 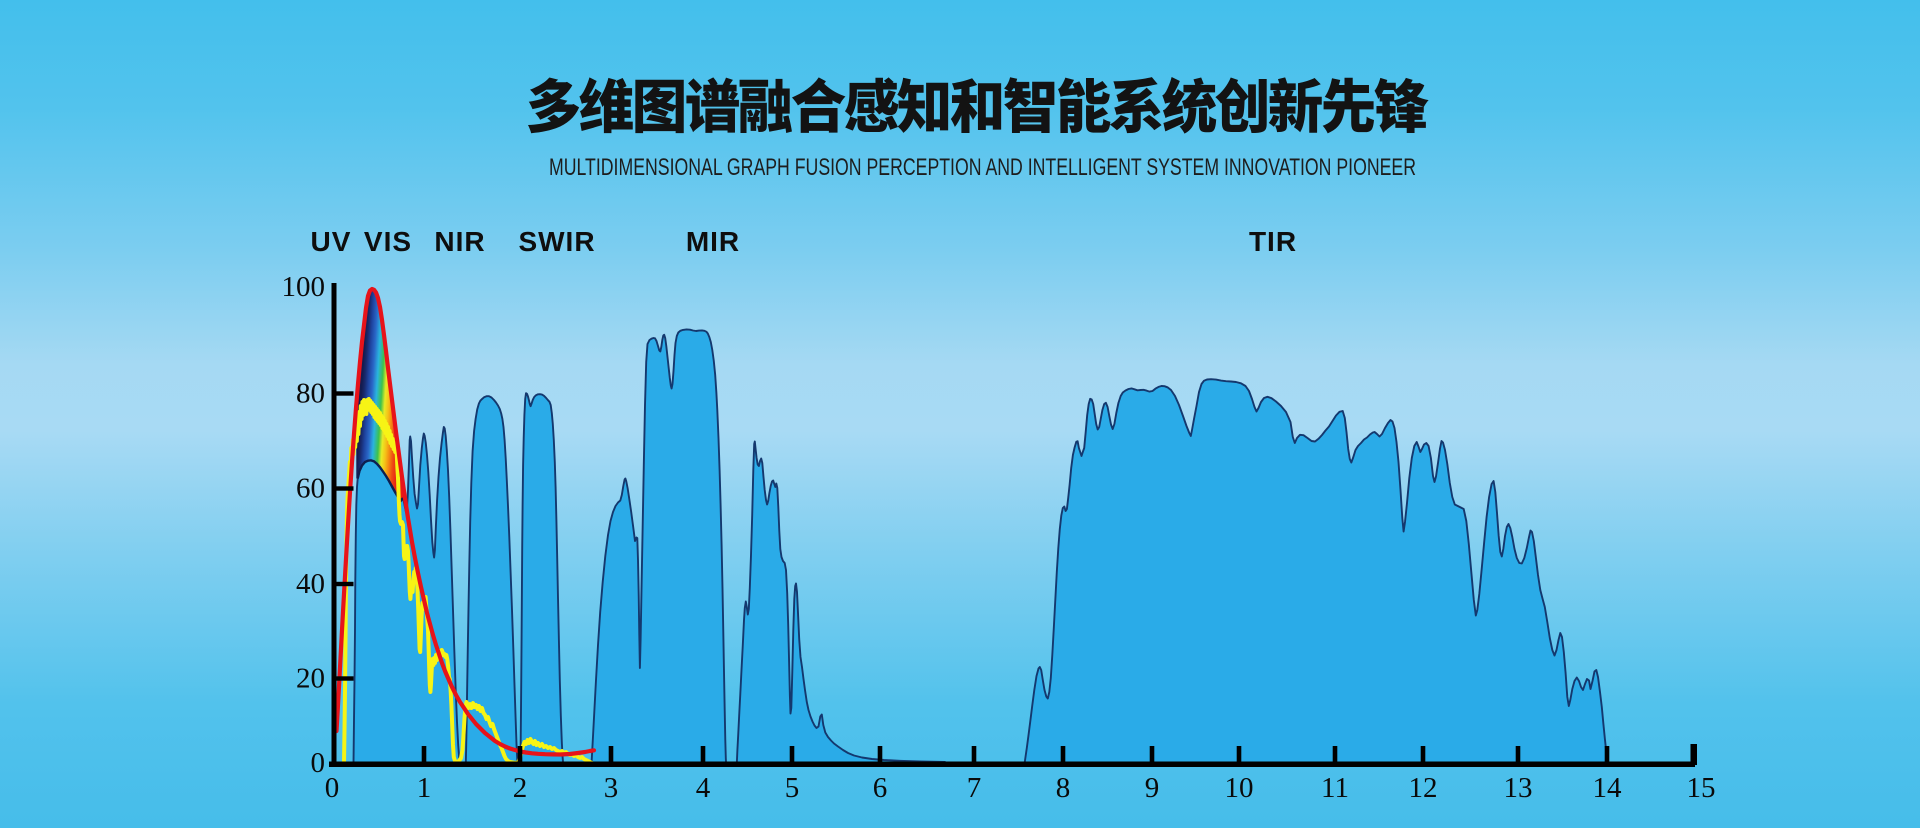 I want to click on svg-text: 14, so click(x=1608, y=788).